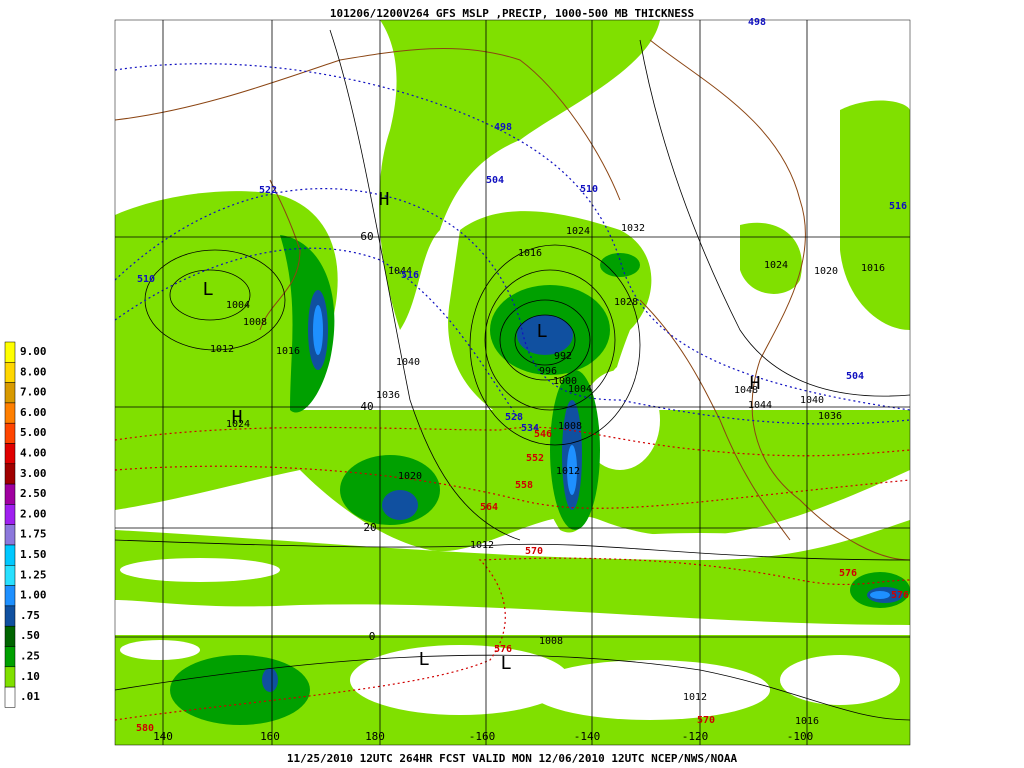  What do you see at coordinates (33, 392) in the screenshot?
I see `legend-label: 7.00` at bounding box center [33, 392].